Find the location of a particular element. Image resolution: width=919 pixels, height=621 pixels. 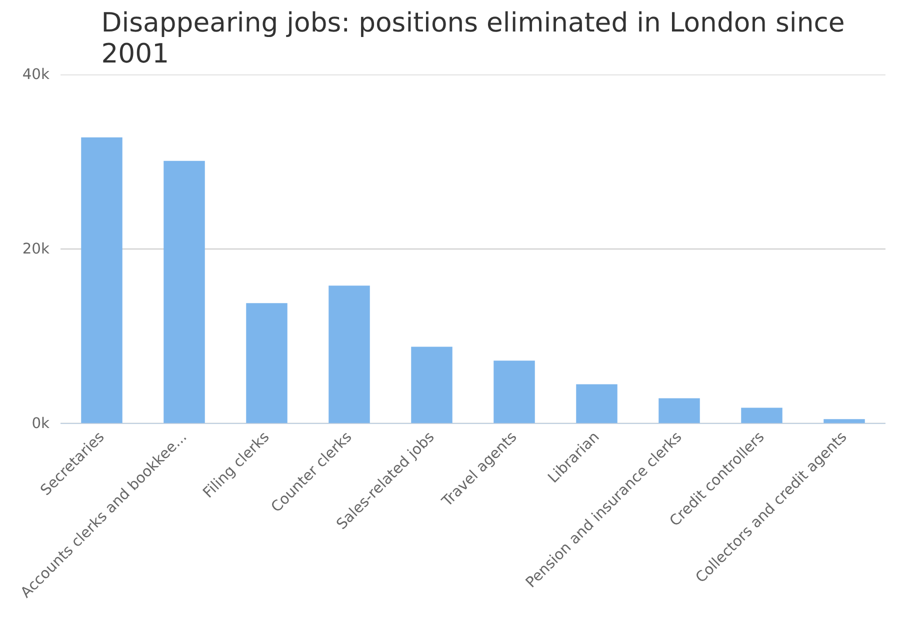

y-tick-label: 20k is located at coordinates (36, 249).